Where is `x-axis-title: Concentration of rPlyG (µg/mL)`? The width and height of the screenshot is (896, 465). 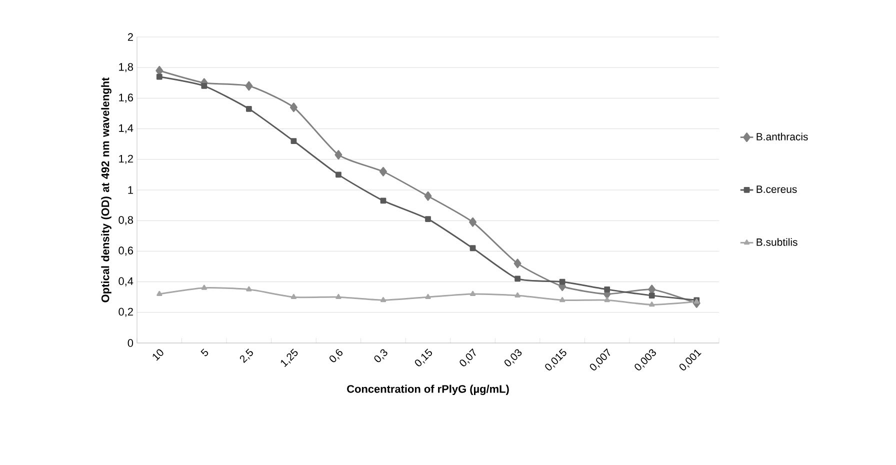 x-axis-title: Concentration of rPlyG (µg/mL) is located at coordinates (428, 390).